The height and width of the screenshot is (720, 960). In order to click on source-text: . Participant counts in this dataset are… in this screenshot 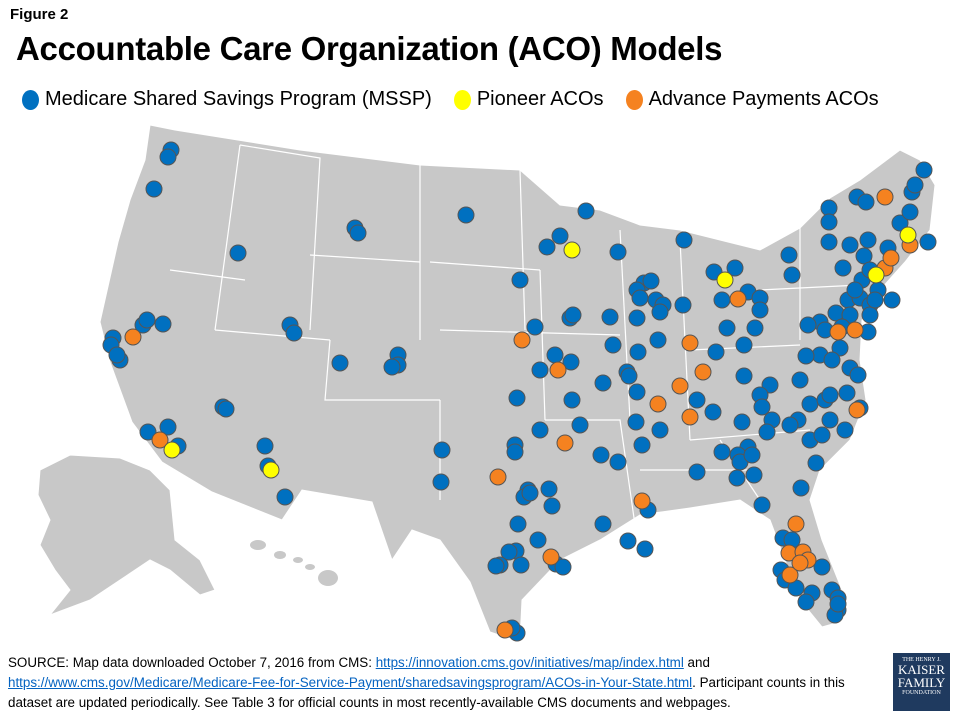, I will do `click(426, 692)`.